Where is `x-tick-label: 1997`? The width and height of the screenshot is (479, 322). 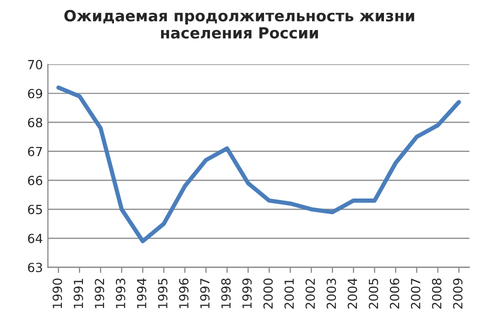 x-tick-label: 1997 is located at coordinates (205, 293).